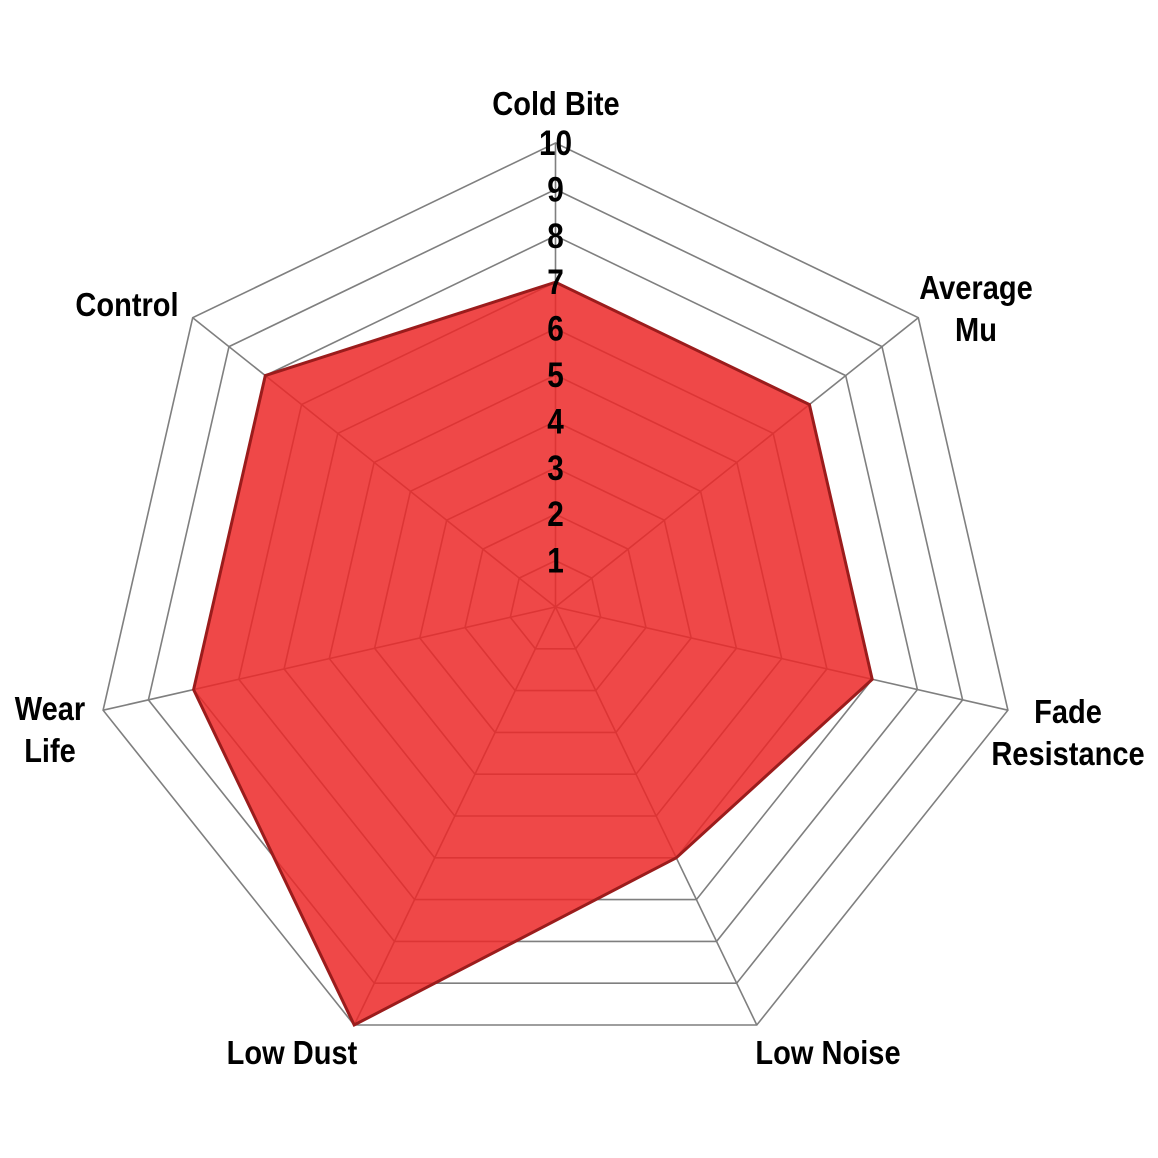  Describe the element at coordinates (555, 328) in the screenshot. I see `tick-label-6: 6` at that location.